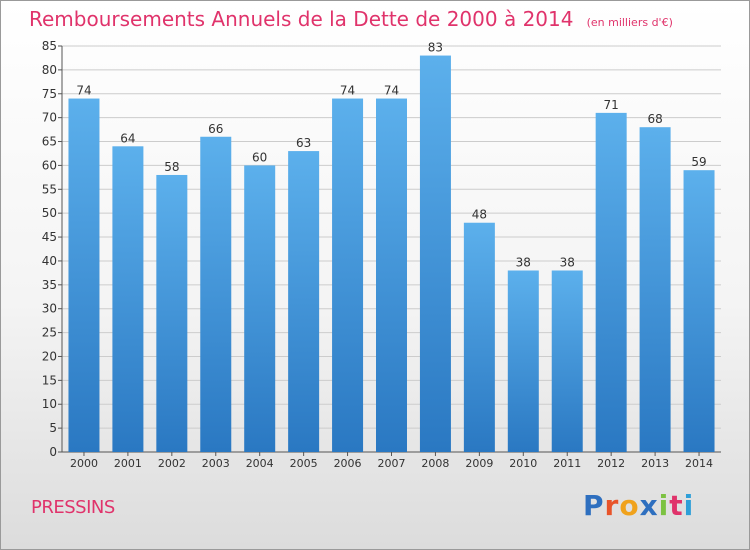 The image size is (750, 550). What do you see at coordinates (49, 70) in the screenshot?
I see `y-tick-label: 80` at bounding box center [49, 70].